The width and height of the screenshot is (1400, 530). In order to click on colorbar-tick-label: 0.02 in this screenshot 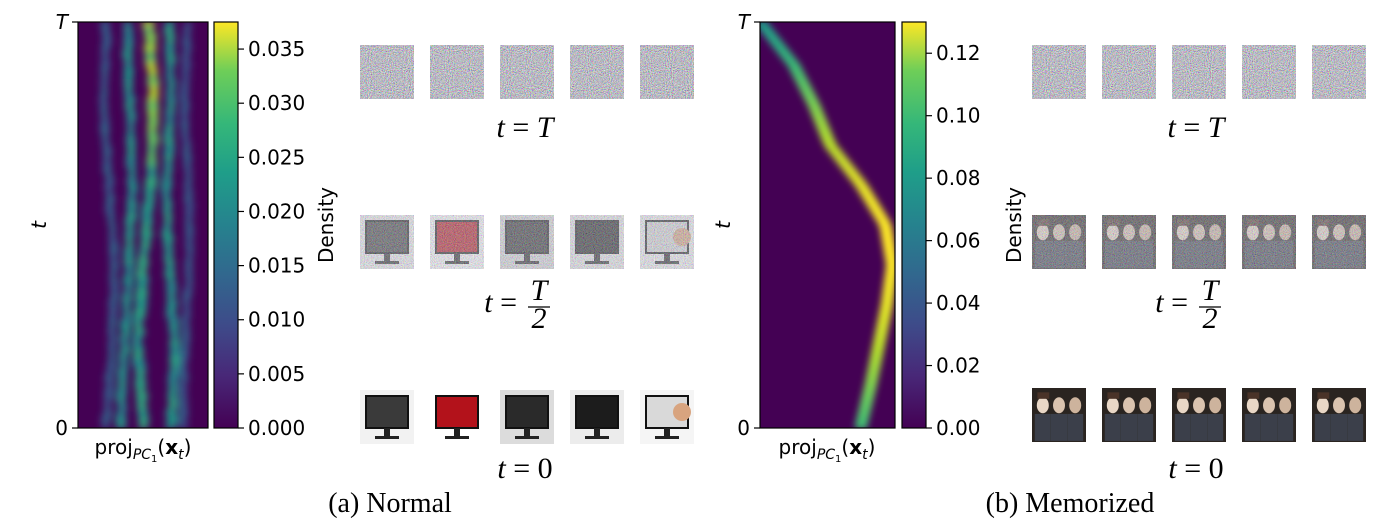, I will do `click(958, 366)`.